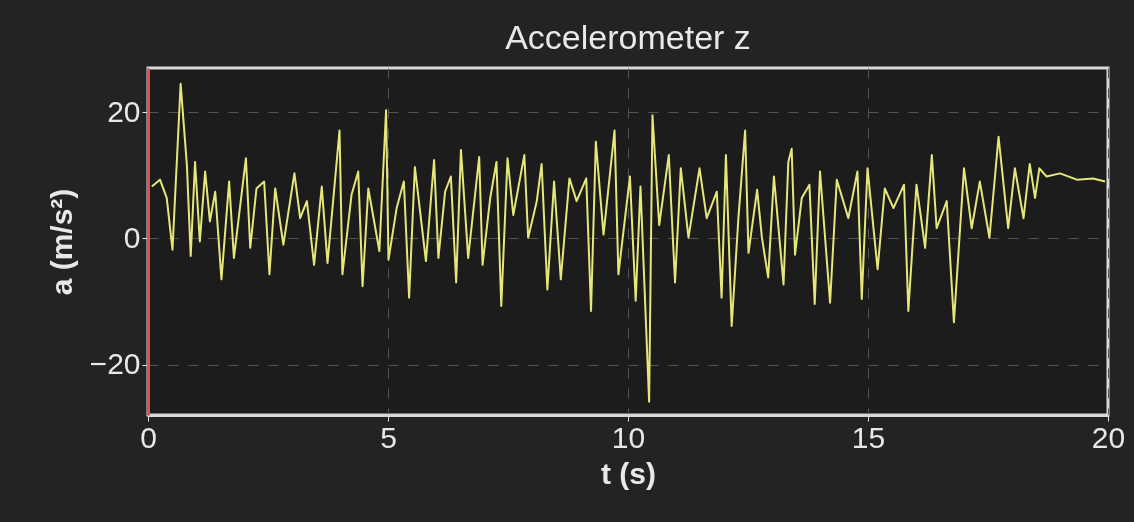 This screenshot has width=1134, height=522. Describe the element at coordinates (61, 242) in the screenshot. I see `y-axis-title: a (m/s²)` at that location.